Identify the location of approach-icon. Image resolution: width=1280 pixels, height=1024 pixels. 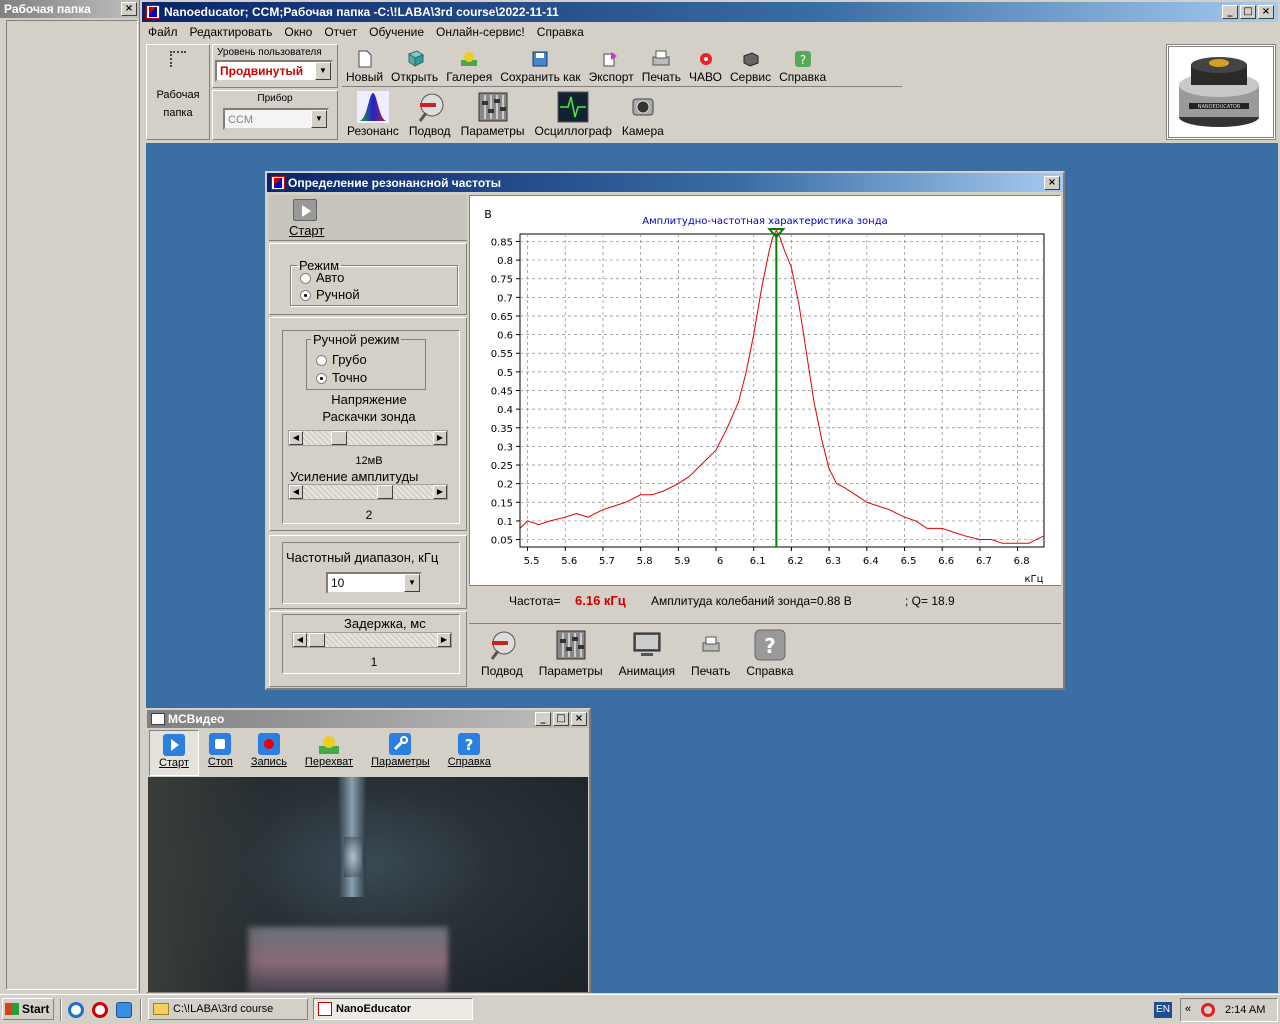
(502, 645).